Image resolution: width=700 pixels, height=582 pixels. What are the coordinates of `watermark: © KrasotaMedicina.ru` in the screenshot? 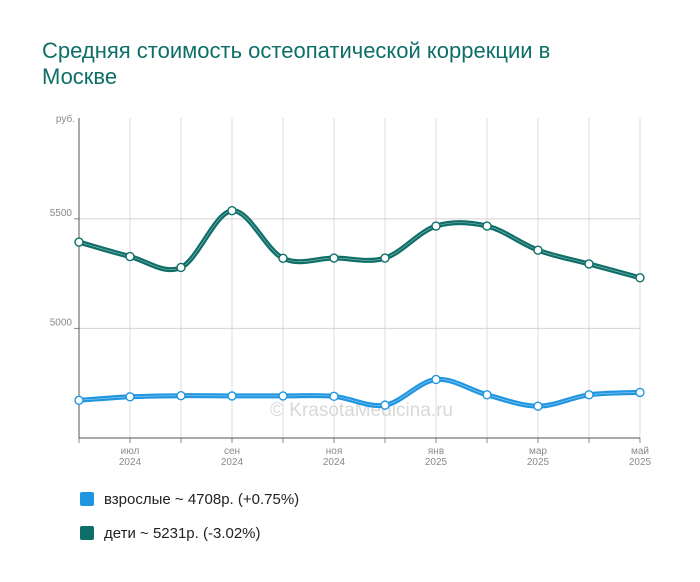 It's located at (361, 410).